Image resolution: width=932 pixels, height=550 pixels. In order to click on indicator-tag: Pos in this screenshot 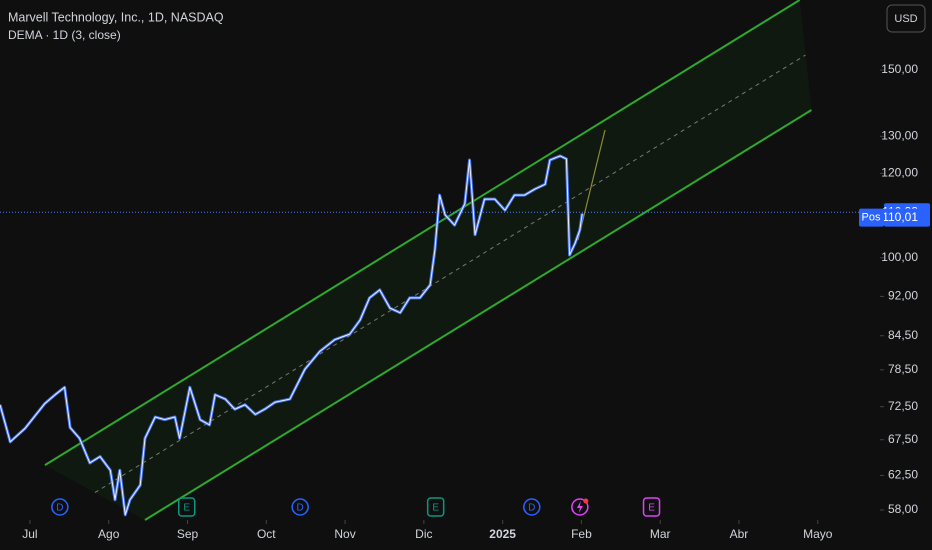, I will do `click(871, 218)`.